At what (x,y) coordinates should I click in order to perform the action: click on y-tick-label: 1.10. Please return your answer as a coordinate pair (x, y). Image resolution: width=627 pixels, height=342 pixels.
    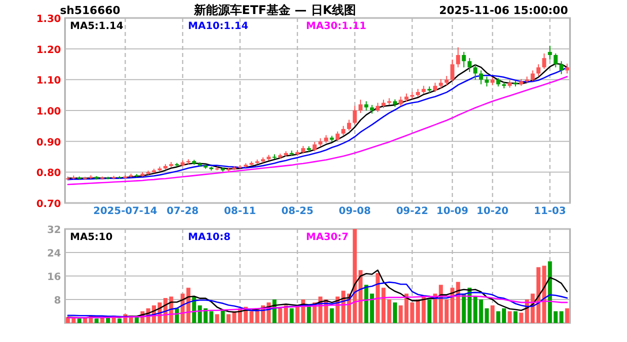
    Looking at the image, I should click on (49, 81).